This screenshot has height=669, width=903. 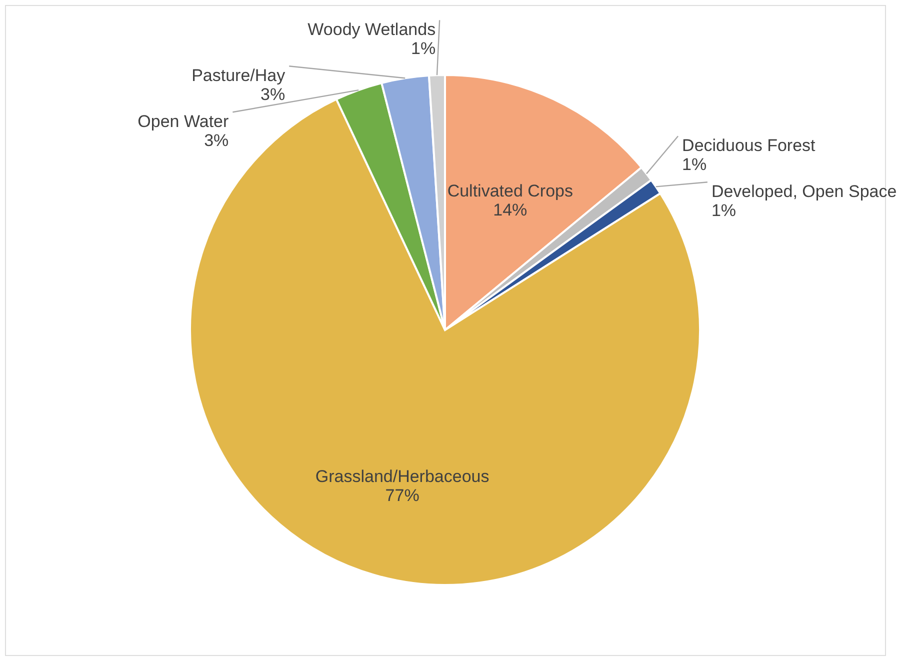 What do you see at coordinates (804, 192) in the screenshot?
I see `slice-label: Developed, Open Space` at bounding box center [804, 192].